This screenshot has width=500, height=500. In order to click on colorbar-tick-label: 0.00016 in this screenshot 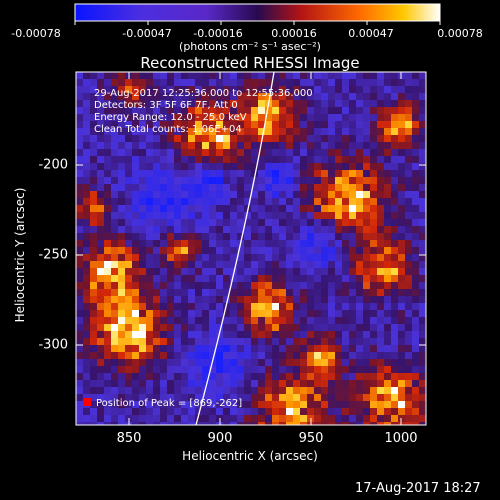, I will do `click(294, 33)`.